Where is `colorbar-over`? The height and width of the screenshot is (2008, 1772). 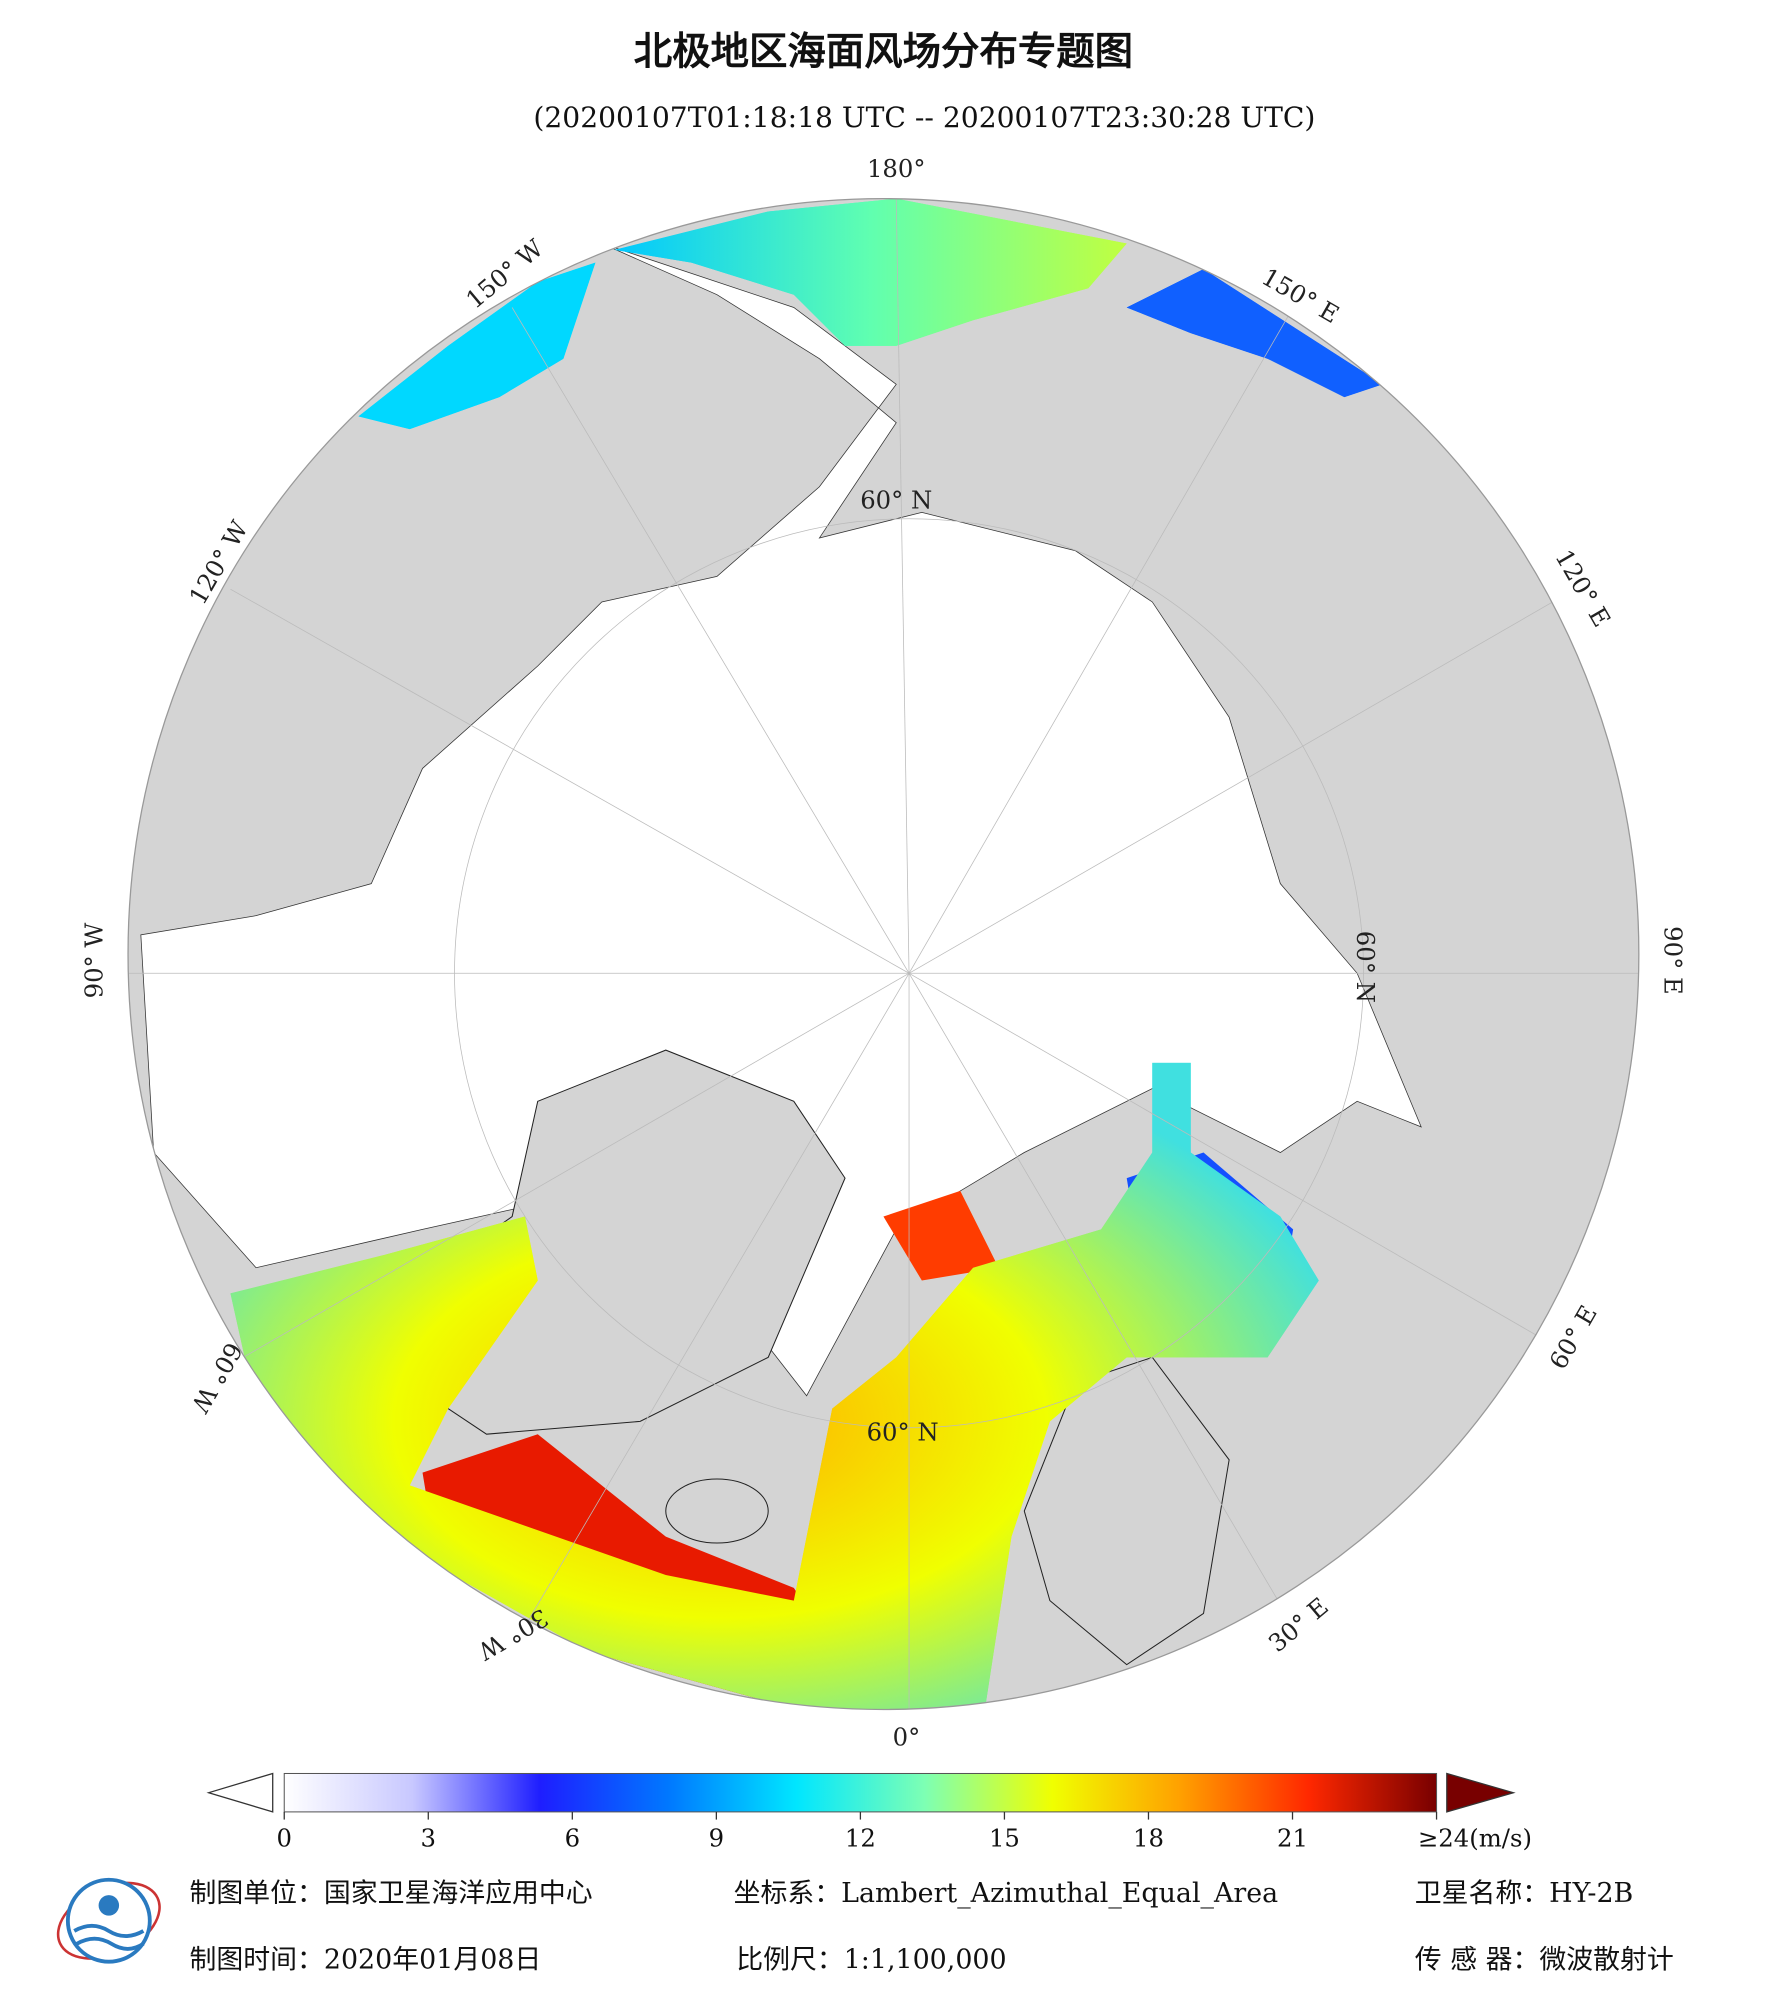
colorbar-over is located at coordinates (1481, 1792).